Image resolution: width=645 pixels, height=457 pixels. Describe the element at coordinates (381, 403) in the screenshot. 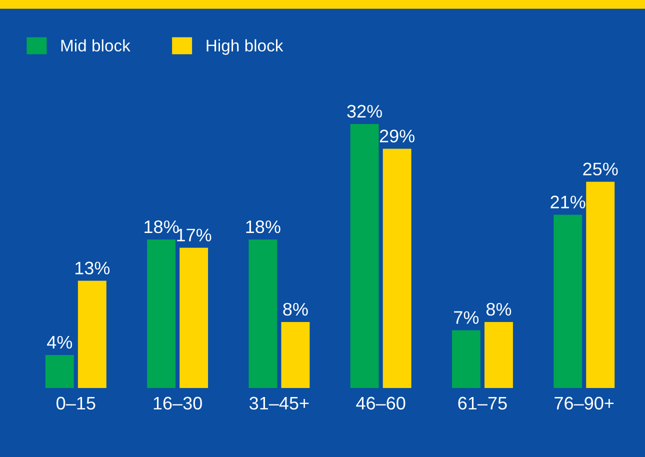

I see `x-tick-label: 46–60` at that location.